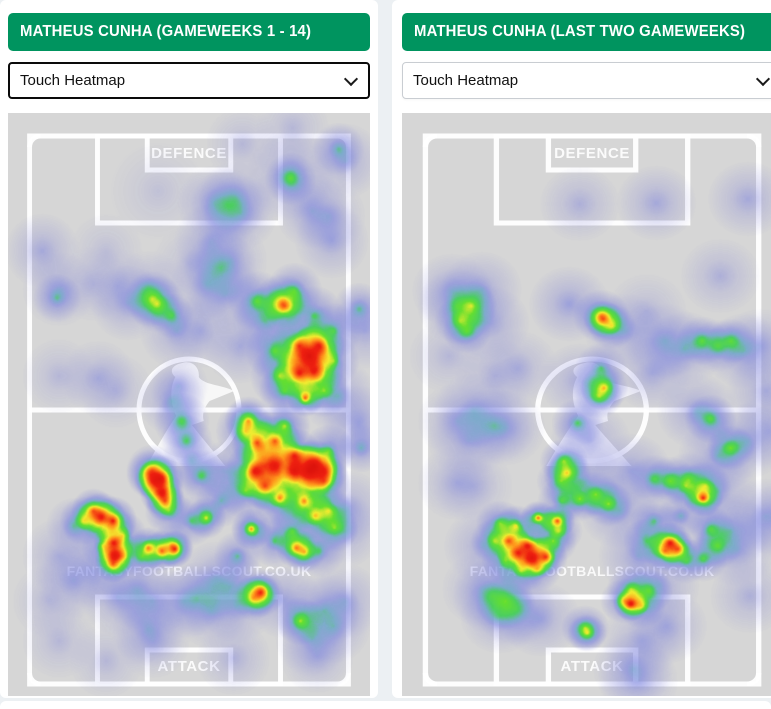  Describe the element at coordinates (385, 705) in the screenshot. I see `next-row-card-edge` at that location.